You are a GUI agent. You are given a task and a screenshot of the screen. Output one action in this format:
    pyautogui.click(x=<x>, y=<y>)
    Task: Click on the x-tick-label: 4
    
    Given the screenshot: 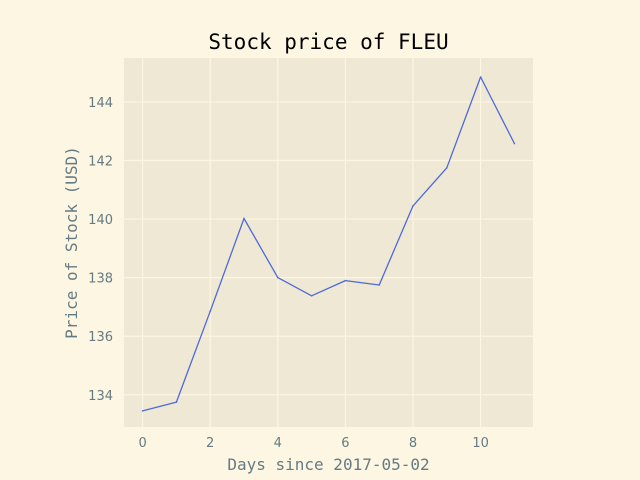 What is the action you would take?
    pyautogui.click(x=278, y=443)
    